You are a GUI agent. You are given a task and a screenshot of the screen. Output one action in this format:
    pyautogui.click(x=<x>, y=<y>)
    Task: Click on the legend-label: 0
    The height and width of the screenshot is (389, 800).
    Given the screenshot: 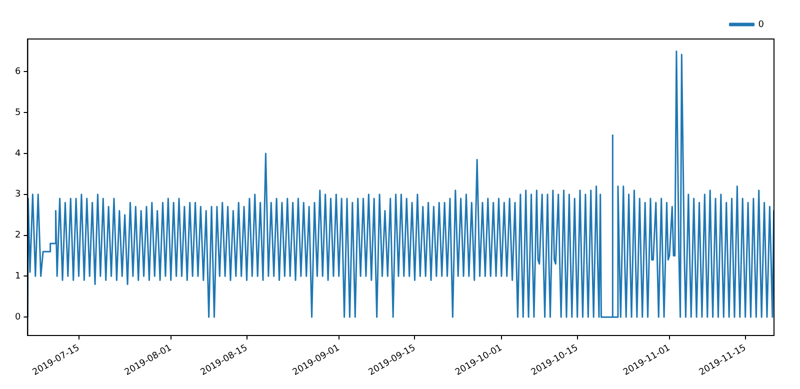 What is the action you would take?
    pyautogui.click(x=761, y=25)
    